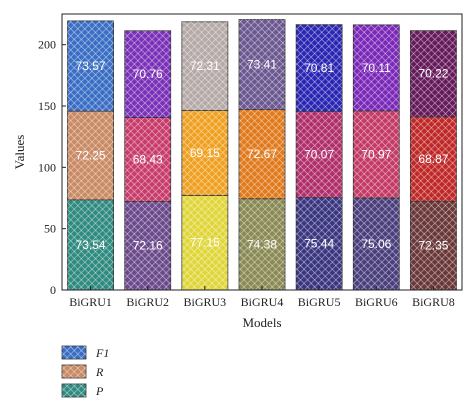 The width and height of the screenshot is (474, 415). What do you see at coordinates (205, 302) in the screenshot?
I see `x-tick-label: BiGRU3` at bounding box center [205, 302].